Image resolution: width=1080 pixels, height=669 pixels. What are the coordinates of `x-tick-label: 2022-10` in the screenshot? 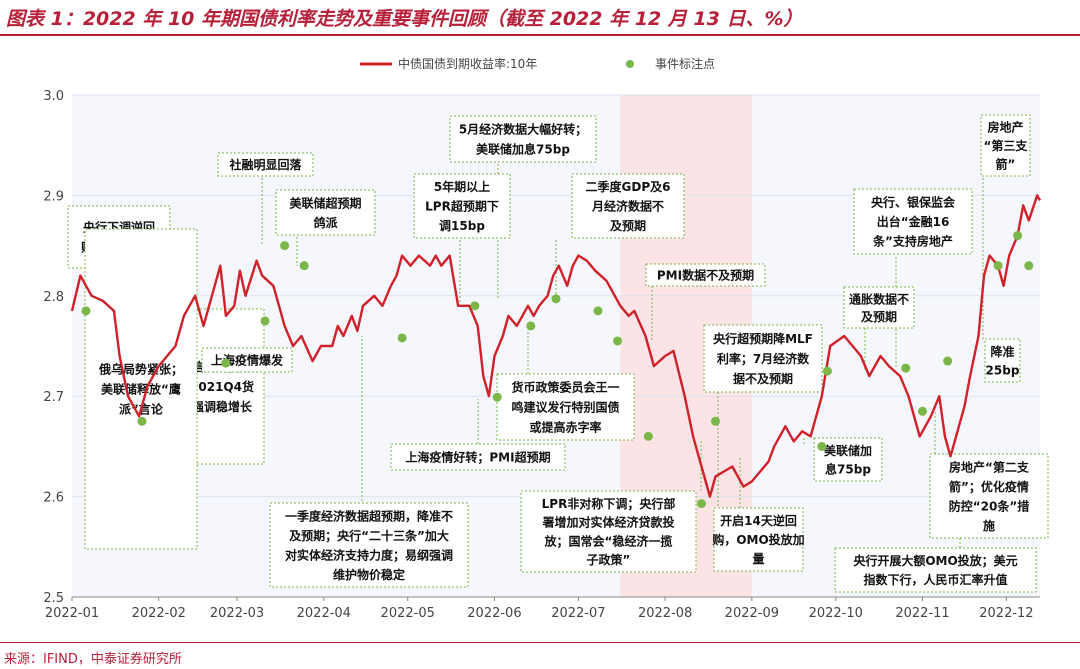 It's located at (836, 613).